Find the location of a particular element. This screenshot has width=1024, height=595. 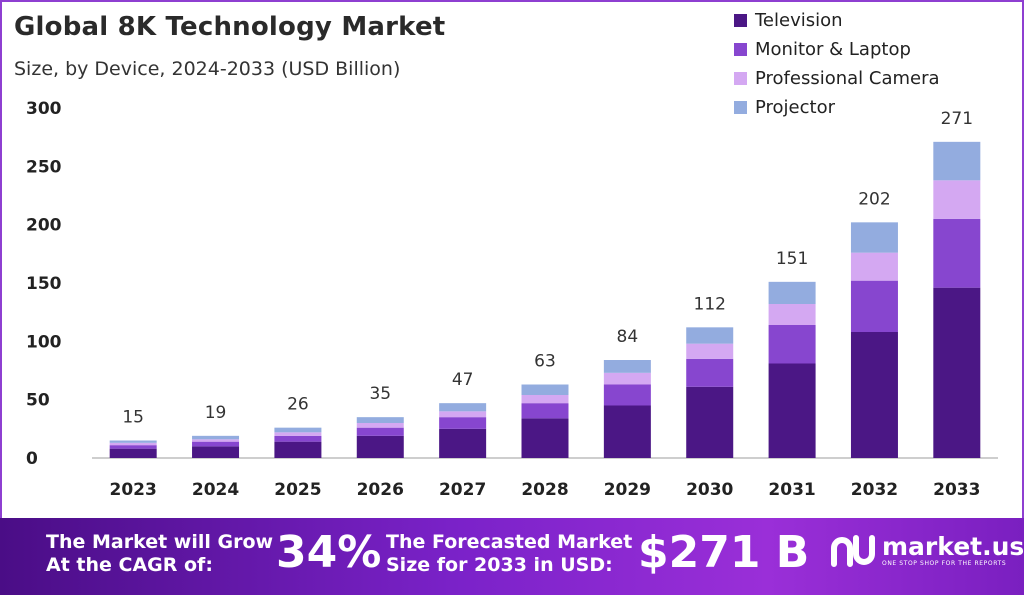

legend-label-television: Television is located at coordinates (799, 20).